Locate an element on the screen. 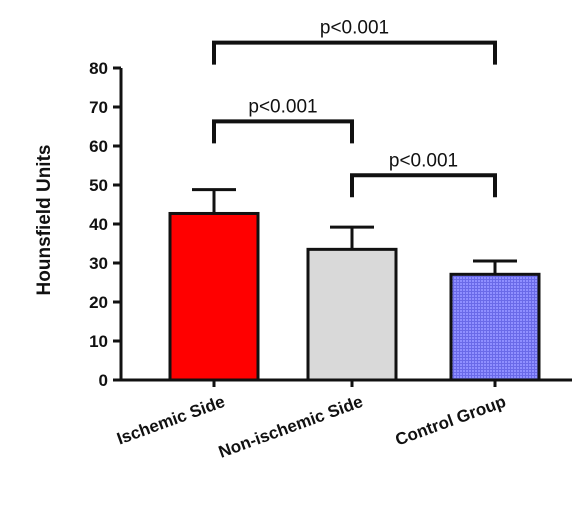  bracket-label-2: p<0.001 is located at coordinates (423, 160).